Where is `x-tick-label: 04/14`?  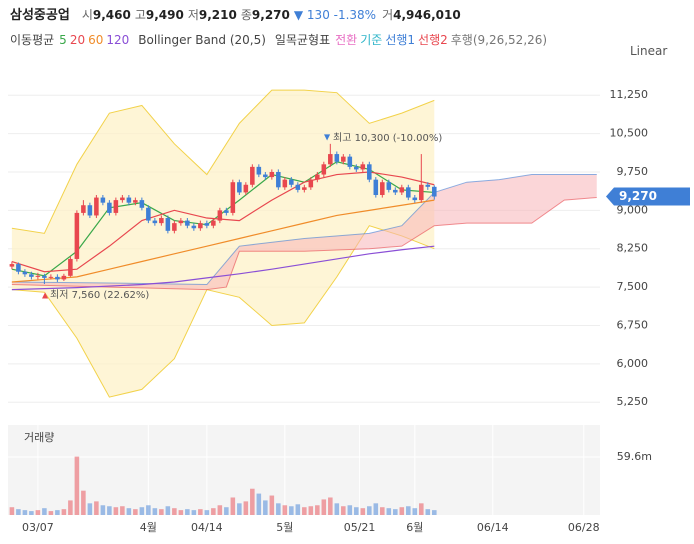
x-tick-label: 04/14 is located at coordinates (207, 527).